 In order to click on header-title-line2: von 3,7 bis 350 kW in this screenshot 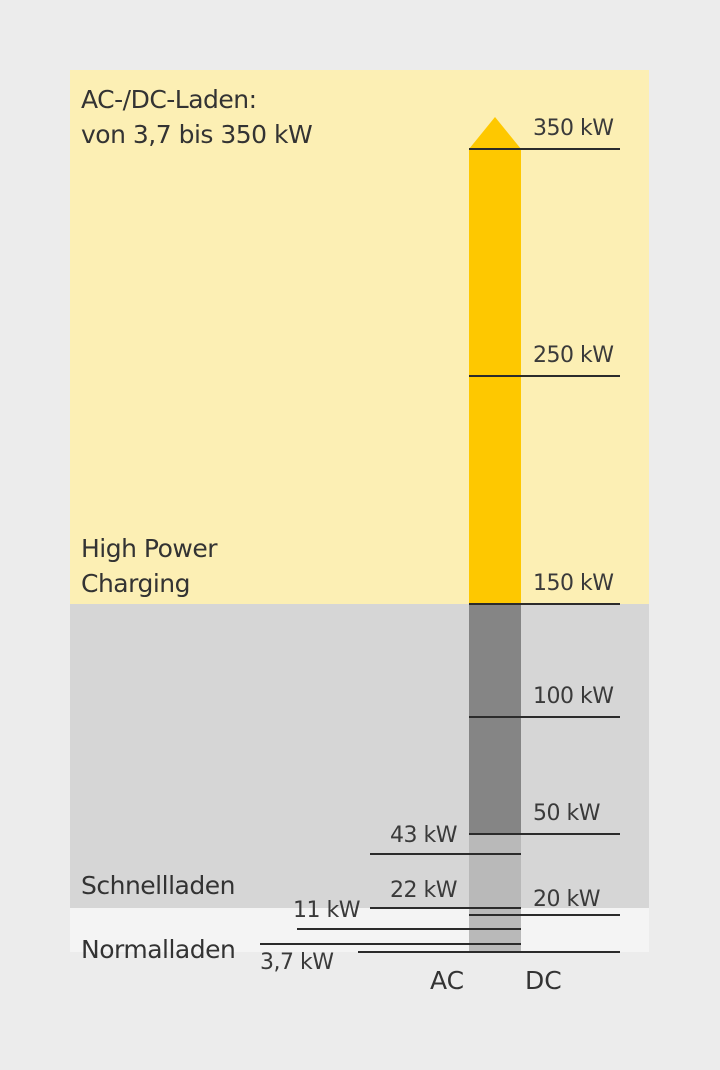, I will do `click(197, 134)`.